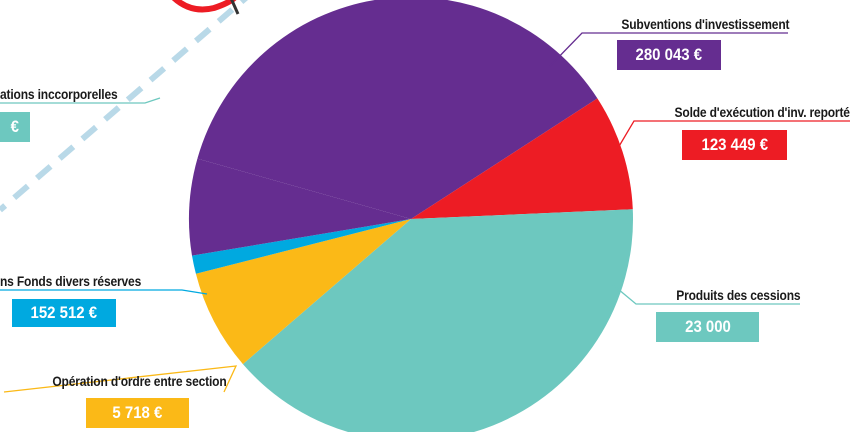 This screenshot has width=864, height=432. What do you see at coordinates (303, 292) in the screenshot?
I see `slice-operation` at bounding box center [303, 292].